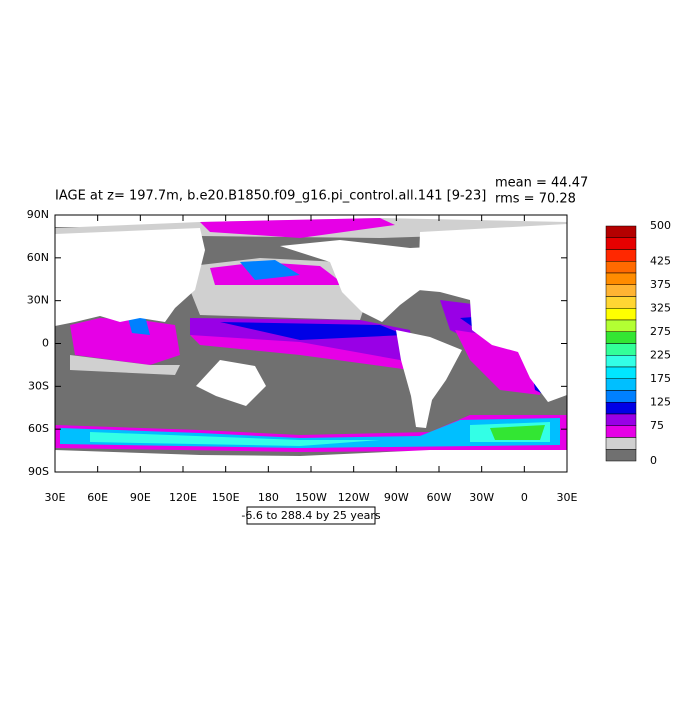 The height and width of the screenshot is (704, 700). I want to click on lat-label: 0, so click(45, 343).